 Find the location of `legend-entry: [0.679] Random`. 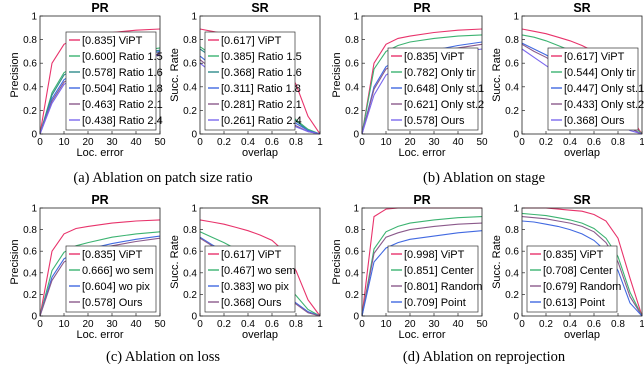

legend-entry: [0.679] Random is located at coordinates (582, 287).